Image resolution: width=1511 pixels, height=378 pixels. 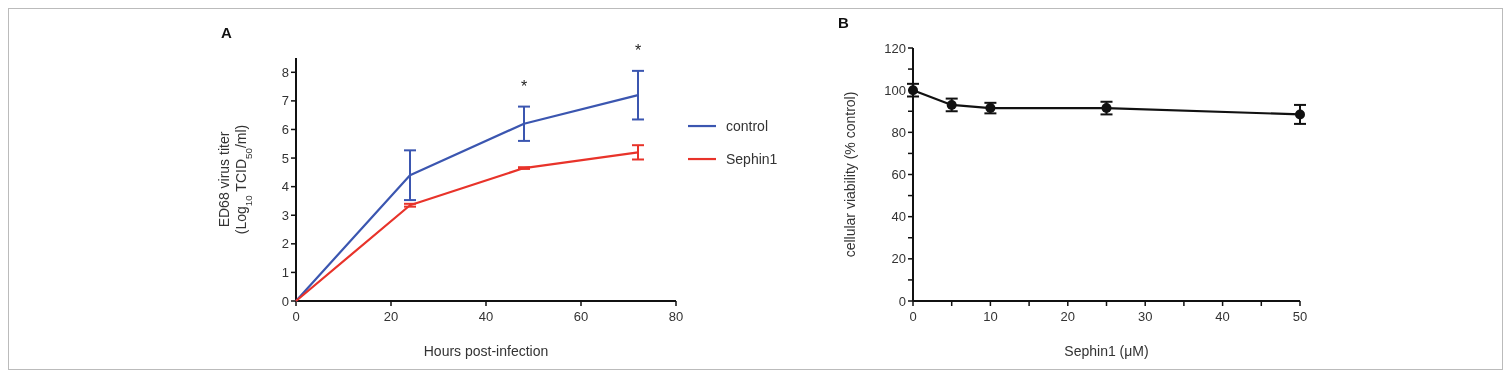 What do you see at coordinates (990, 316) in the screenshot?
I see `x-tick-label: 10` at bounding box center [990, 316].